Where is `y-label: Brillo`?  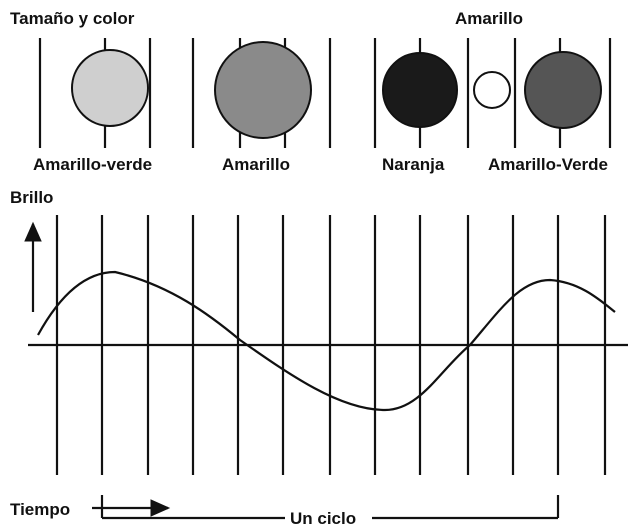
y-label: Brillo is located at coordinates (31, 197).